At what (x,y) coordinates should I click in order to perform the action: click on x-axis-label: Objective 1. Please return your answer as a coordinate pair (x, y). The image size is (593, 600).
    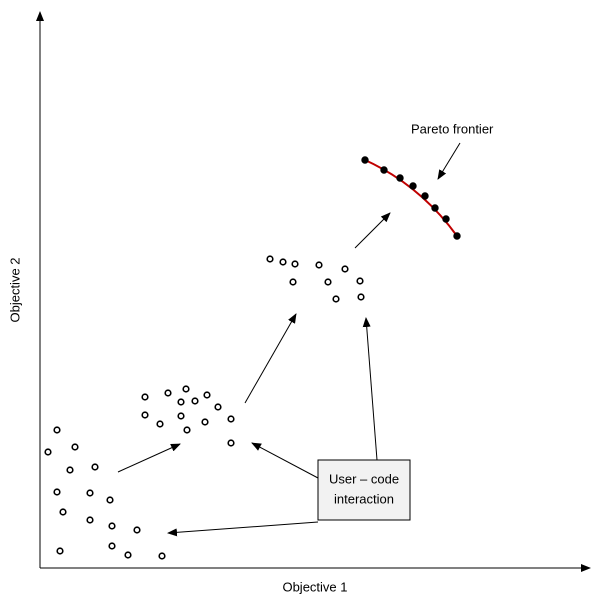
    Looking at the image, I should click on (314, 586).